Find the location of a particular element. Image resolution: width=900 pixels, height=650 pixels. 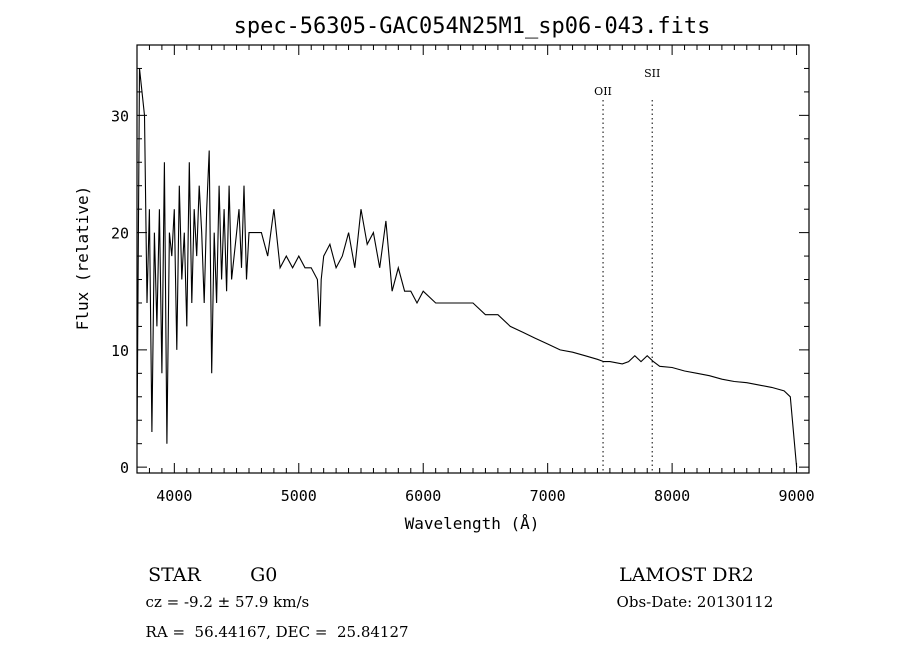

x-tick-label: 6000 is located at coordinates (423, 496).